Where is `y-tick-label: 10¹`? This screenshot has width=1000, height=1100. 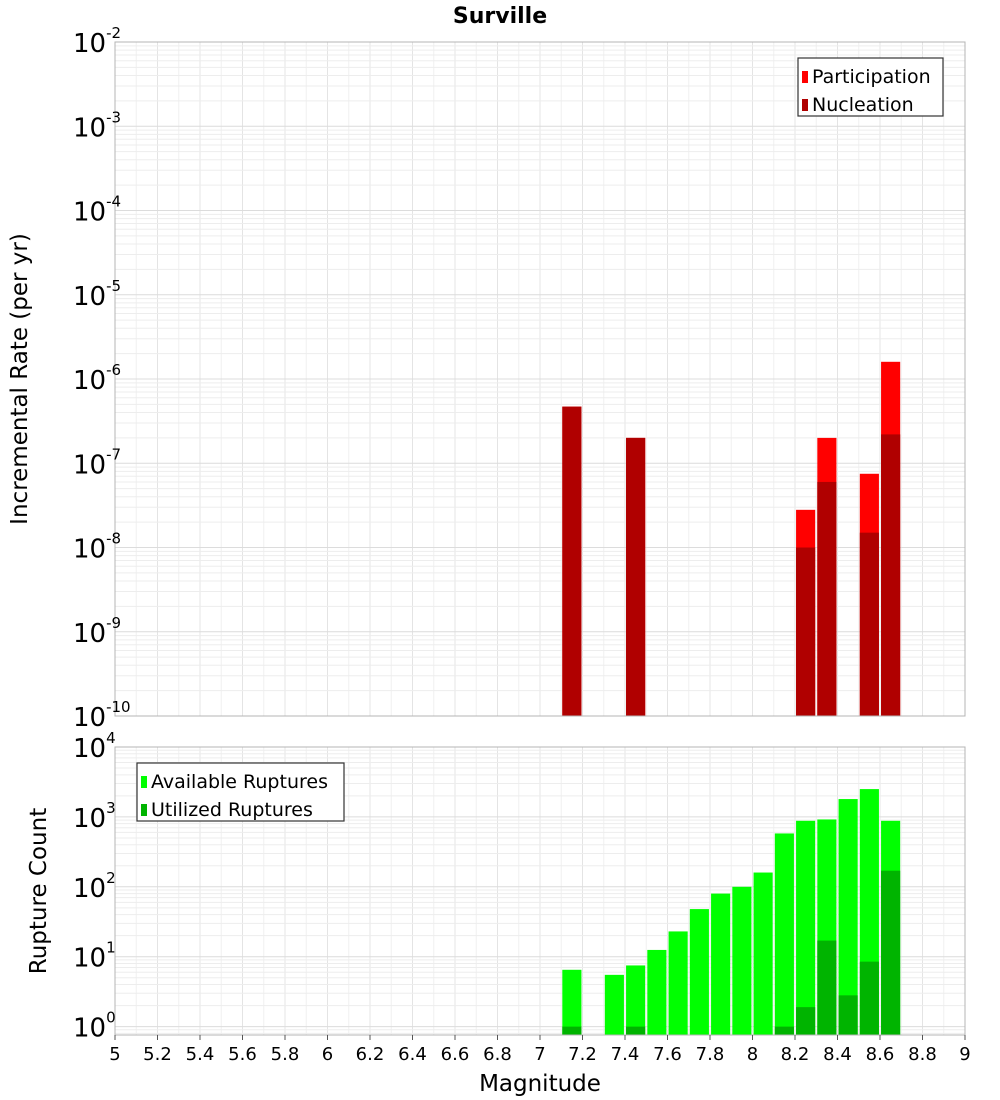 y-tick-label: 10¹ is located at coordinates (94, 956).